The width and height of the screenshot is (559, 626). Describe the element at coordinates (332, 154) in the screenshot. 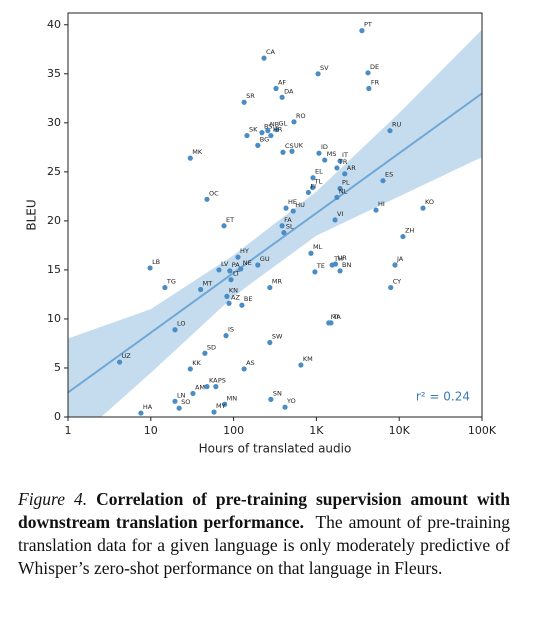

I see `point-label: MS` at that location.